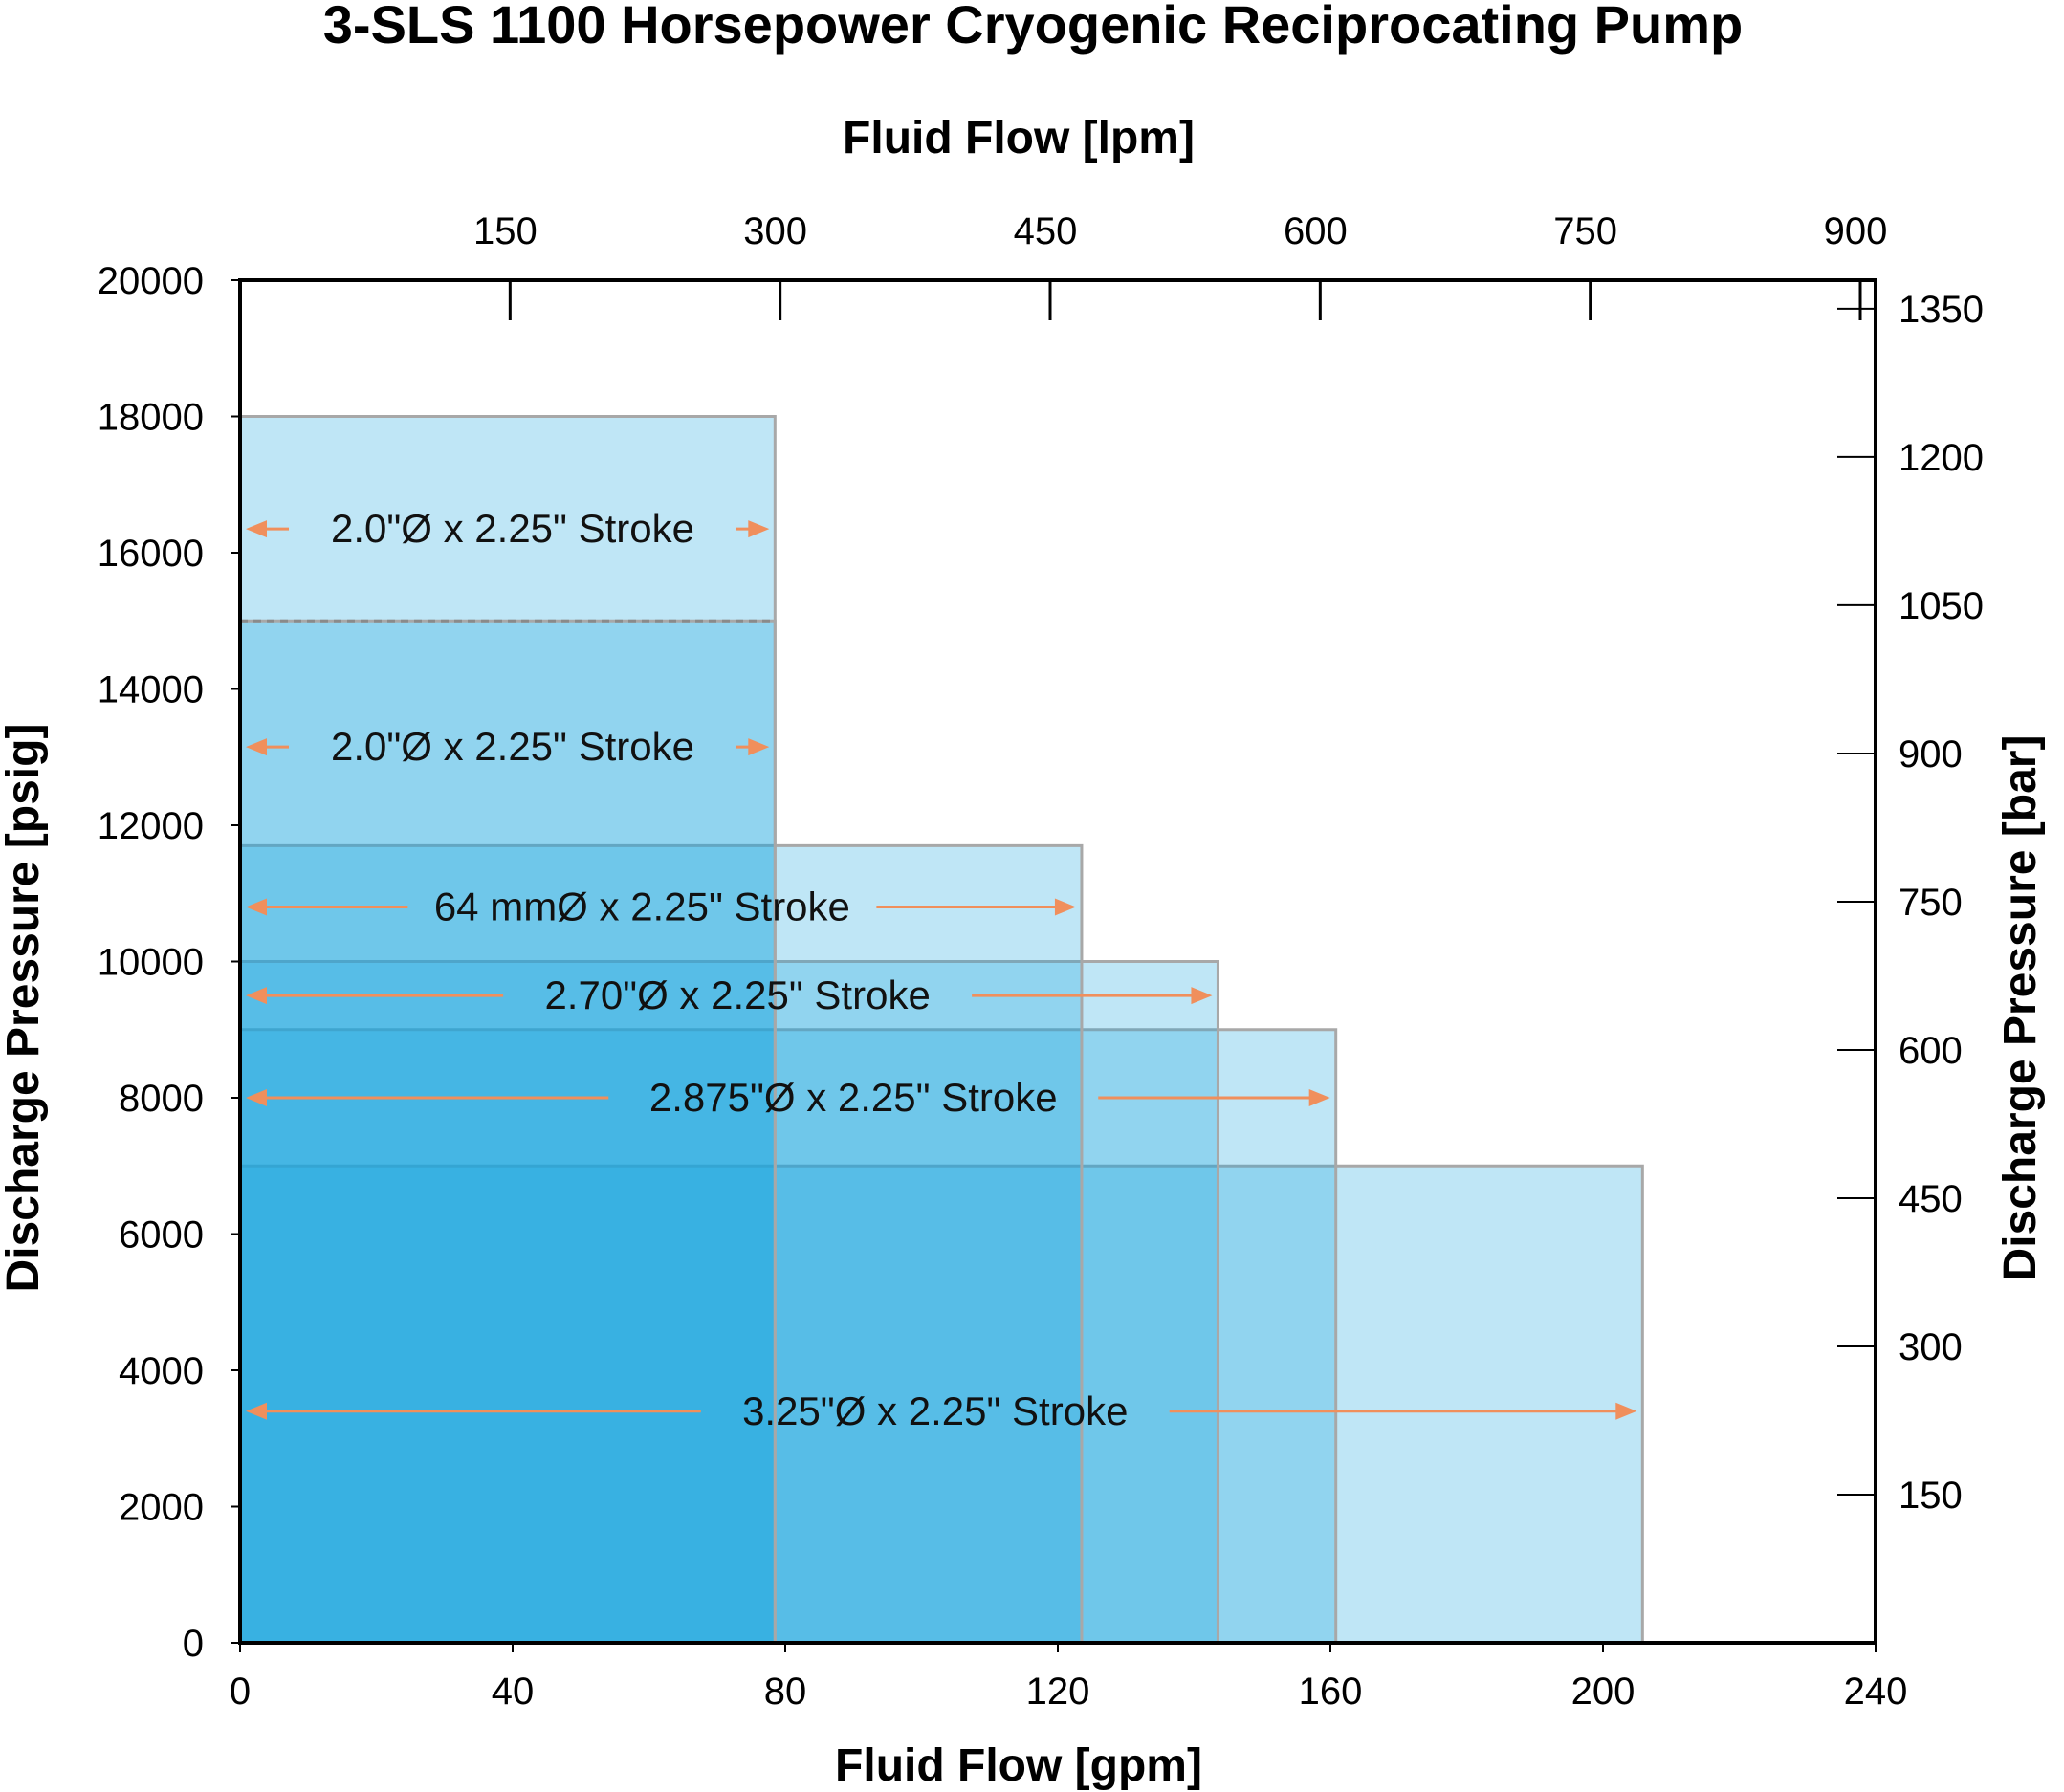 The height and width of the screenshot is (1792, 2064). I want to click on x-tick-label: 40, so click(514, 1692).